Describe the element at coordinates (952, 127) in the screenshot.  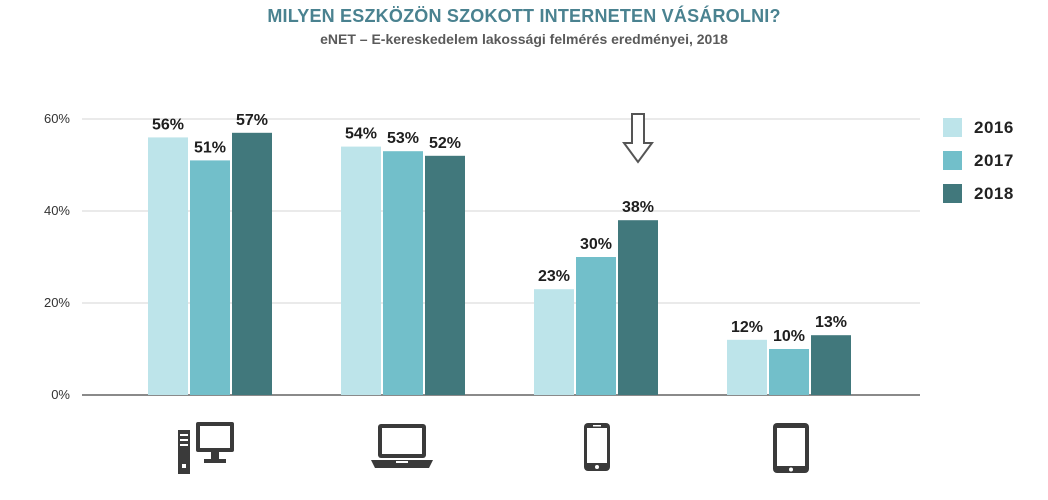
I see `legend-swatch-2016` at that location.